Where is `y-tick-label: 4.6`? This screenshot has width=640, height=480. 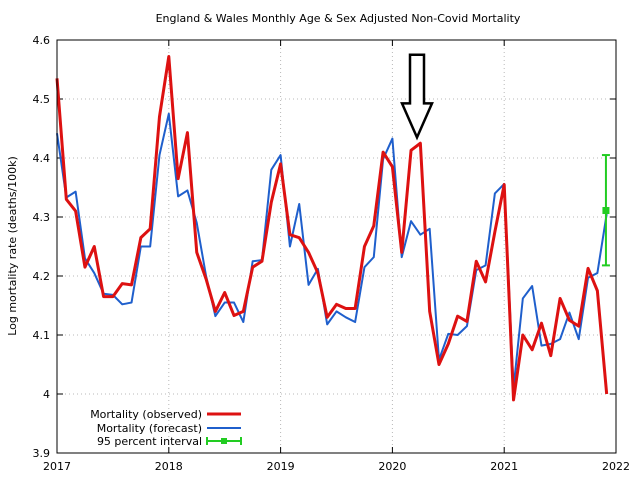
y-tick-label: 4.6 is located at coordinates (42, 40).